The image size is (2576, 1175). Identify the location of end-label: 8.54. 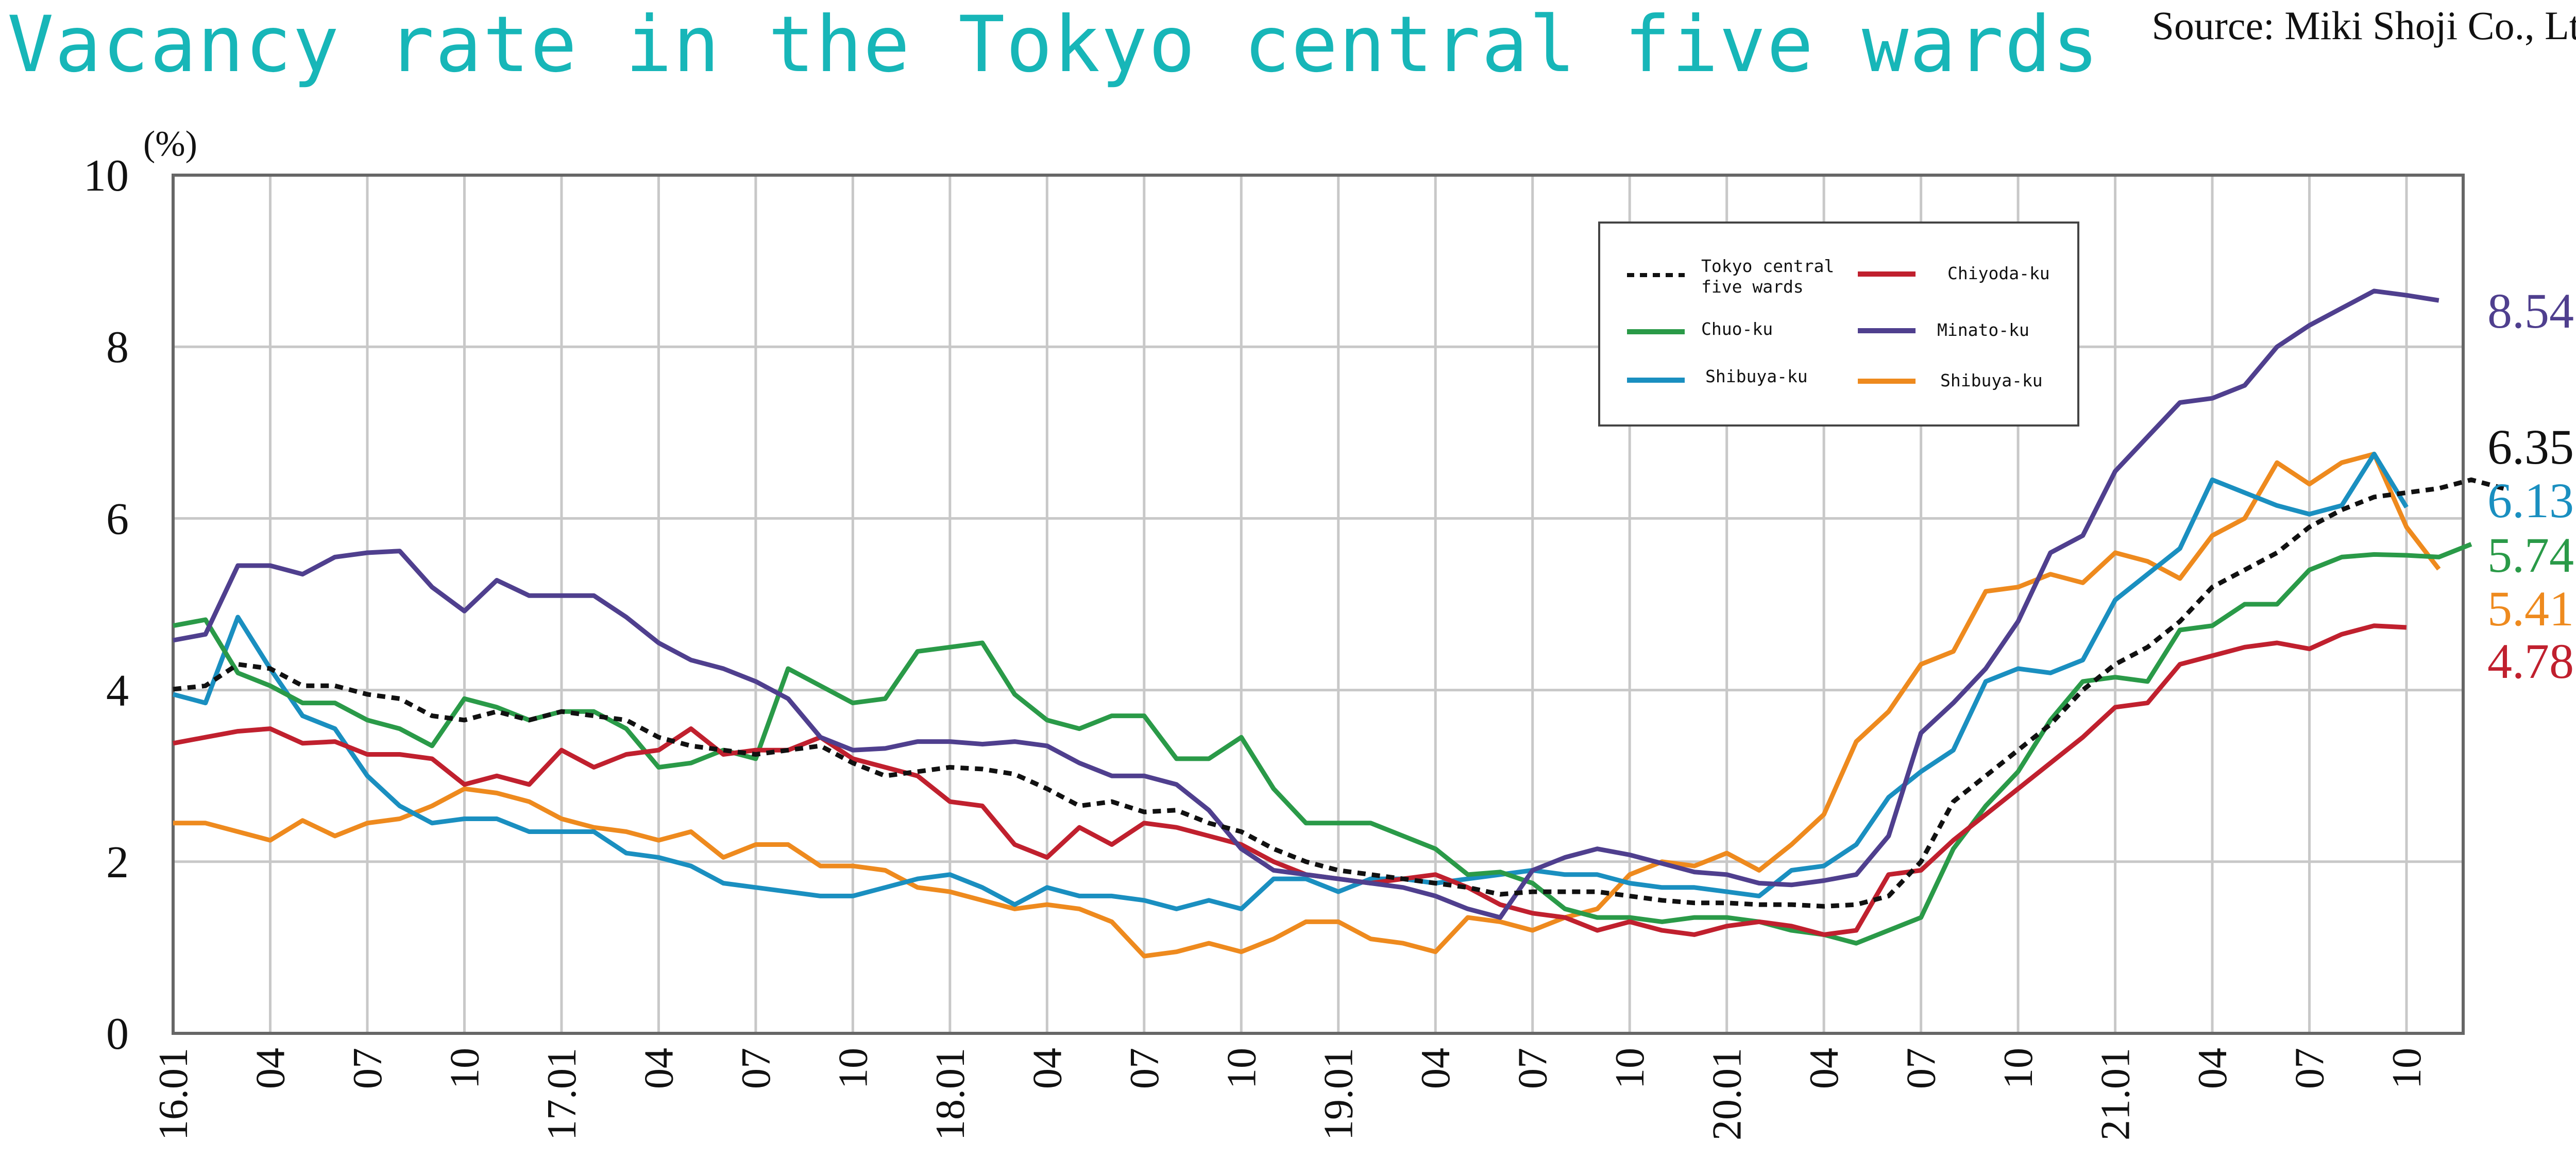
(2530, 310).